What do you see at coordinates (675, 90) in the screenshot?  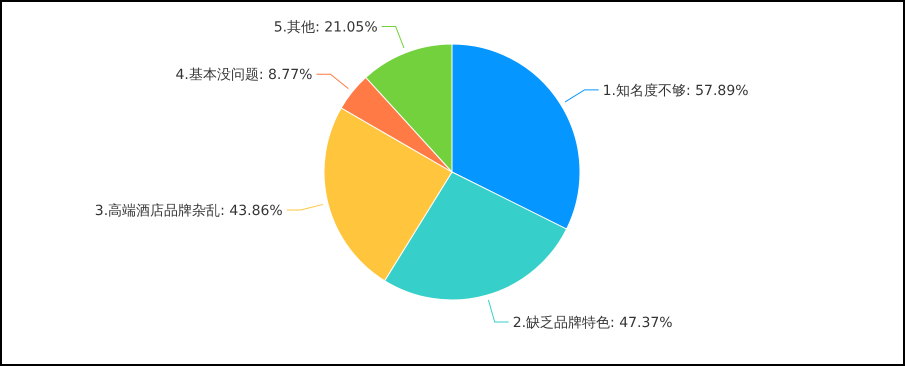 I see `slice-label: 1.知名度不够: 57.89%` at bounding box center [675, 90].